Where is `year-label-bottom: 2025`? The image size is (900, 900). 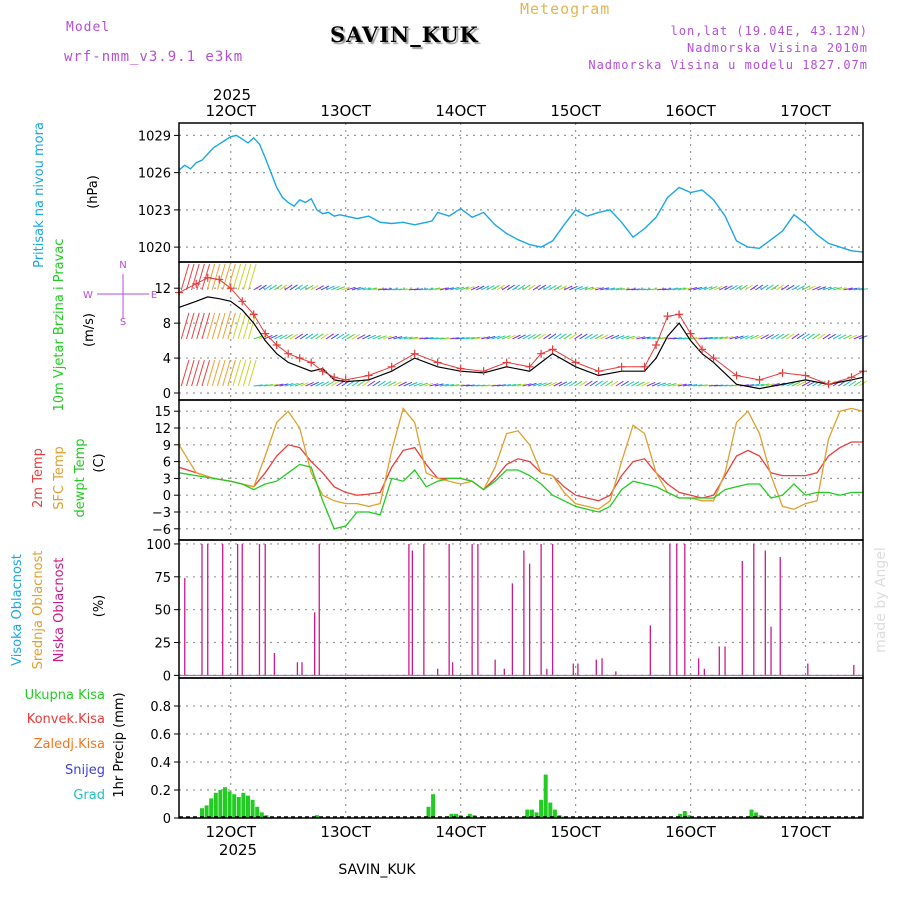 year-label-bottom: 2025 is located at coordinates (238, 850).